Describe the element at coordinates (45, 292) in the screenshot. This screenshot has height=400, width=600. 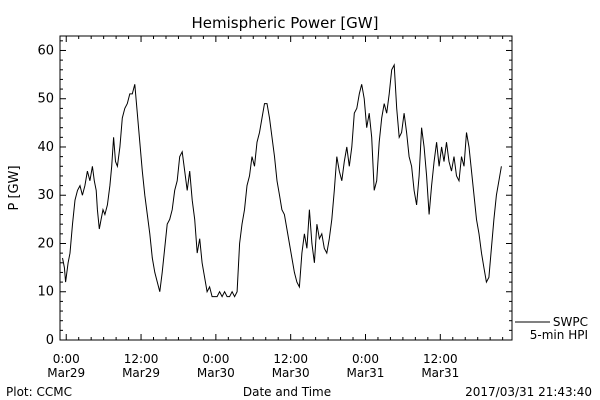
I see `y-tick-label: 10` at that location.